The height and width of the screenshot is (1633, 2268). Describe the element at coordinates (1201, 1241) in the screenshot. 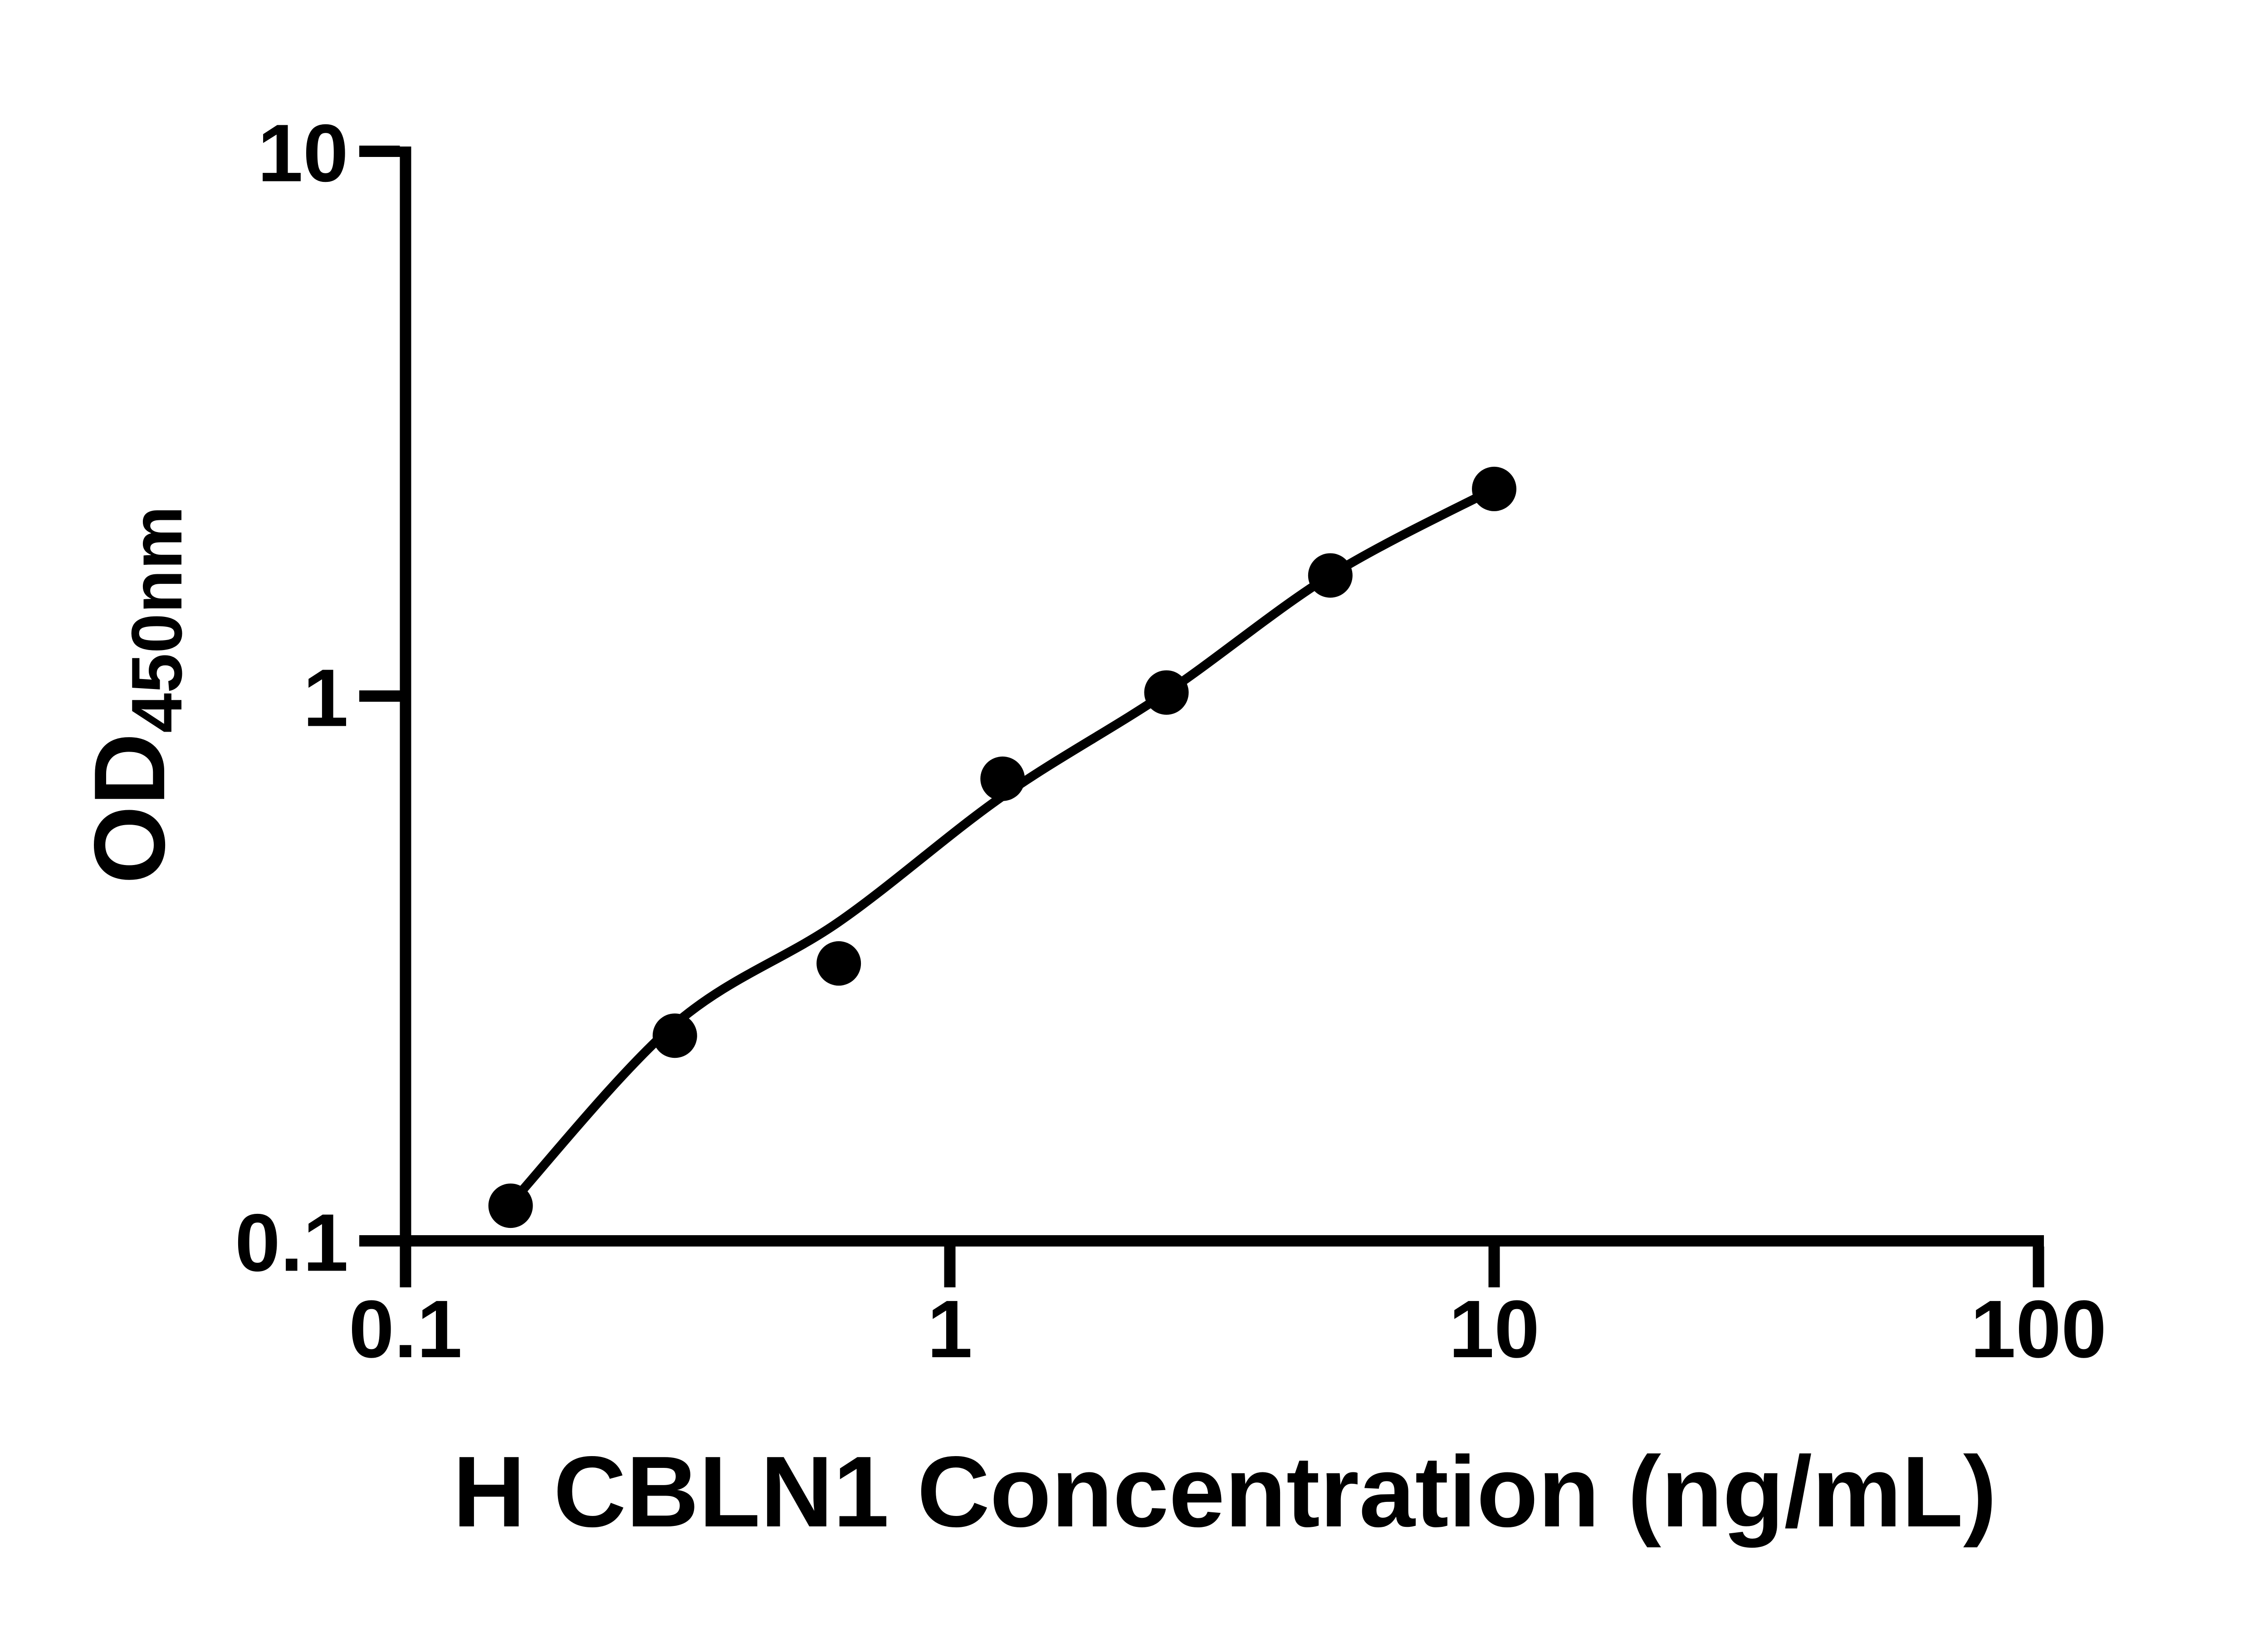

I see `x-axis-line` at that location.